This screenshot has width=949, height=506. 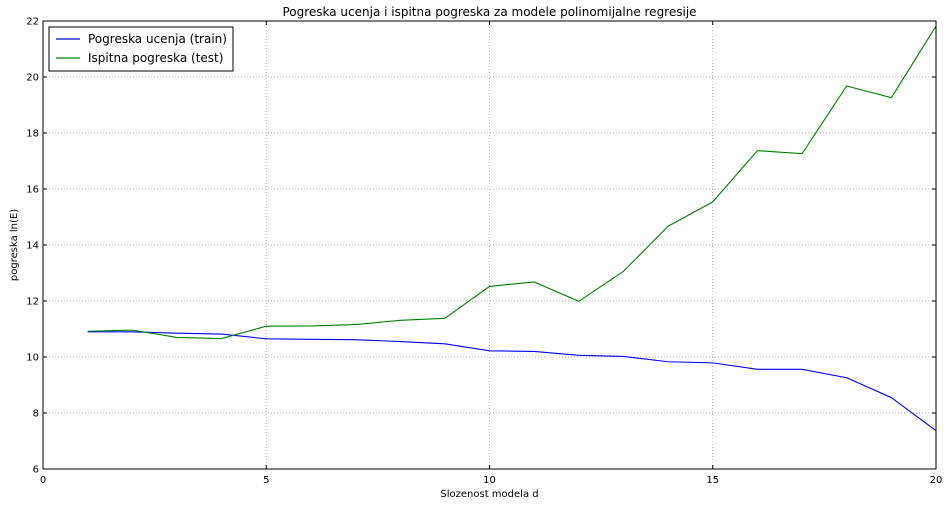 What do you see at coordinates (266, 480) in the screenshot?
I see `x-tick-label: 5` at bounding box center [266, 480].